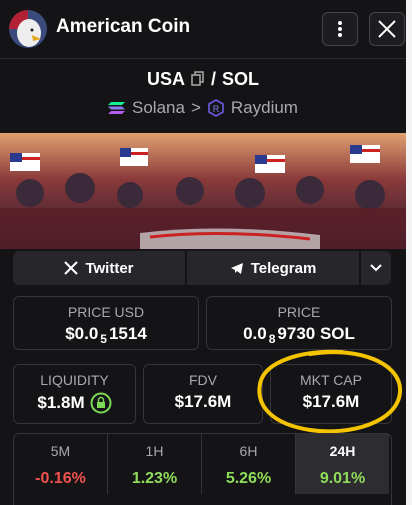 The height and width of the screenshot is (505, 412). I want to click on quote: SOL, so click(241, 79).